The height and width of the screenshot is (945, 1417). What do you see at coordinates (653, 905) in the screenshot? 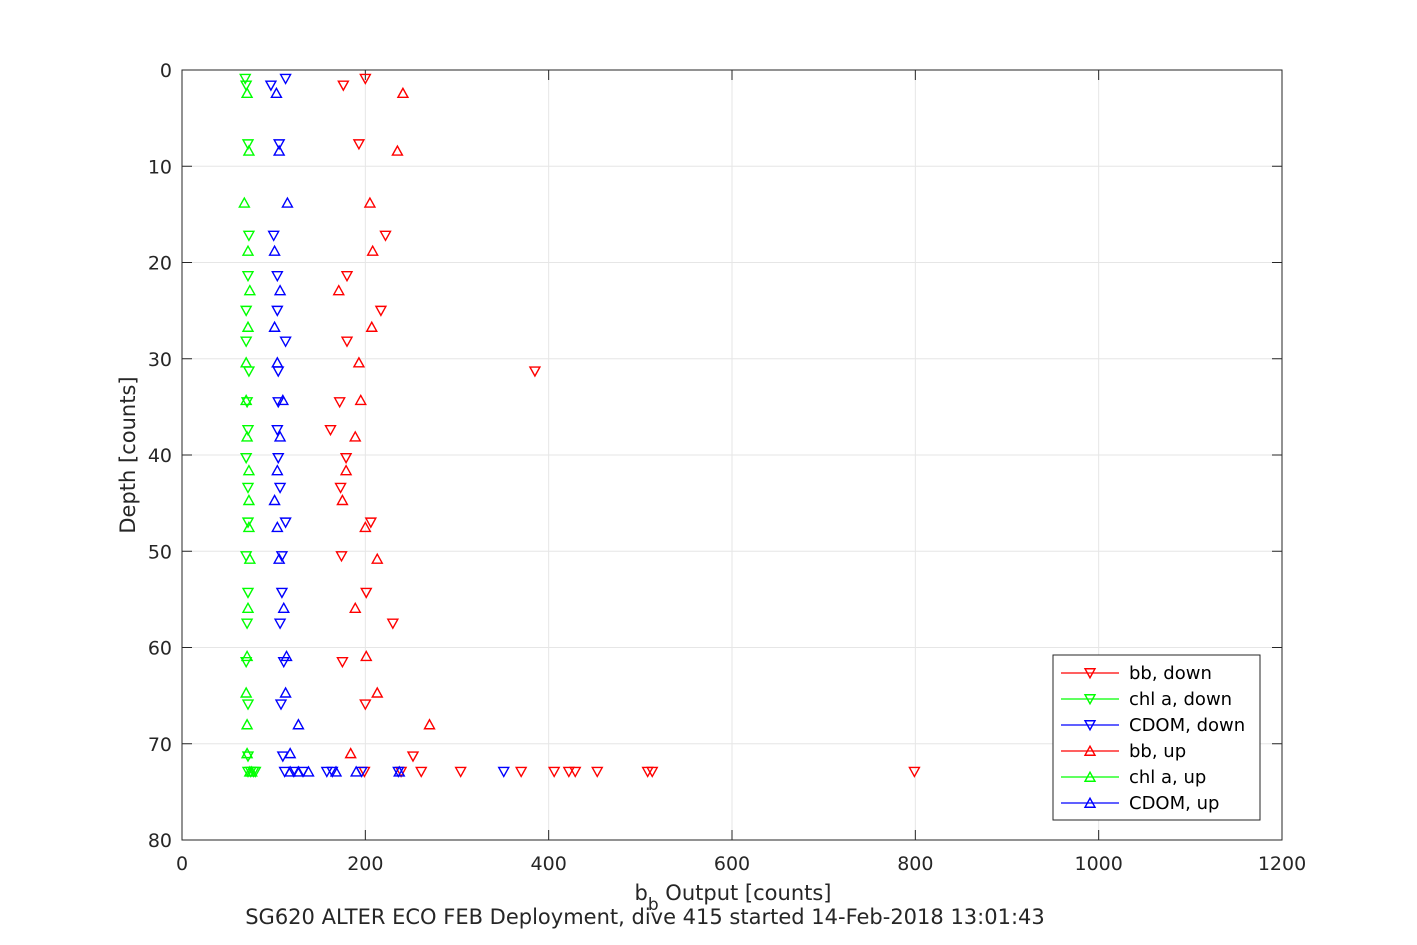
I see `x-axis-label-subscript: b` at bounding box center [653, 905].